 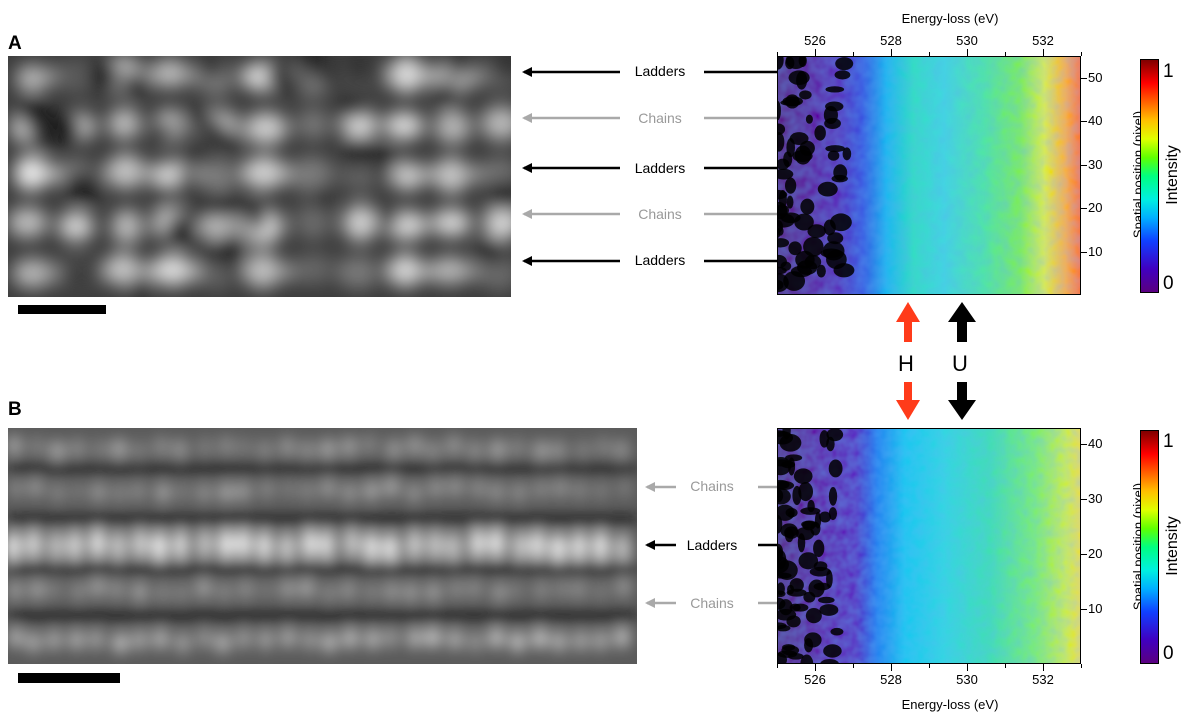 I want to click on x-tick-label-0-526: 526, so click(x=815, y=40).